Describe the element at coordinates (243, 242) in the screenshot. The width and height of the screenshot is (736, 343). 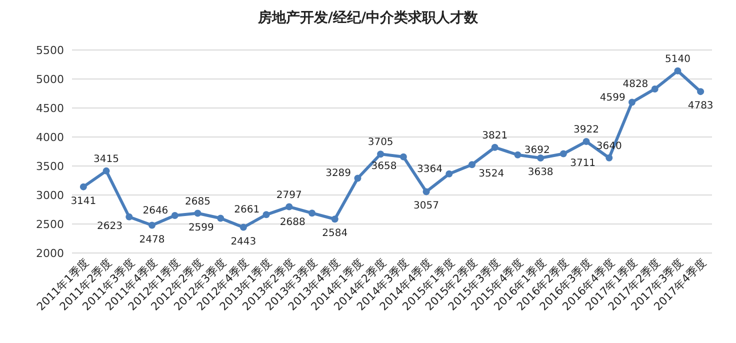
I see `data-label: 2443` at that location.